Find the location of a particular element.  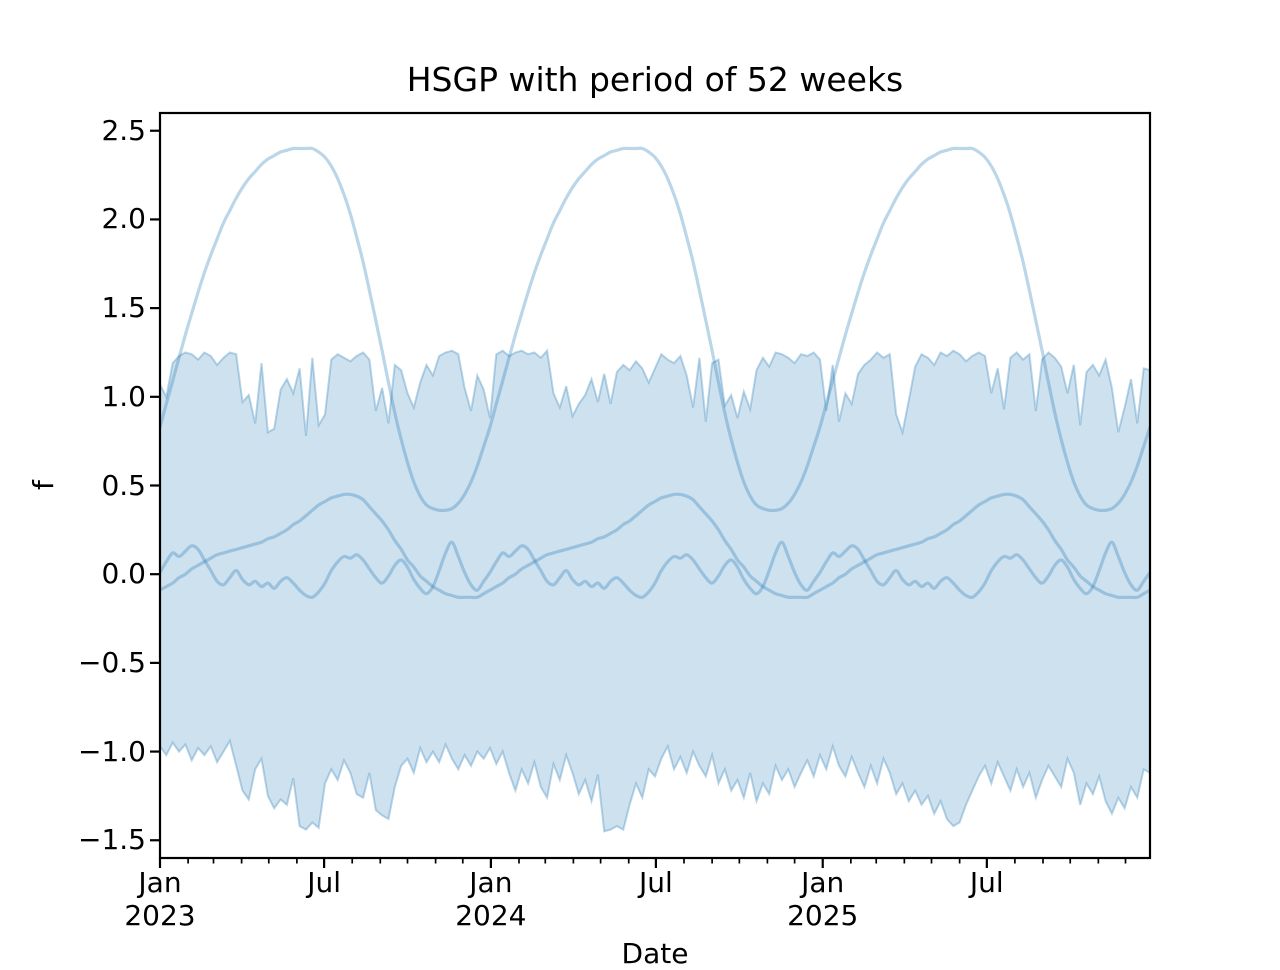

y-tick-label: 0.0 is located at coordinates (123, 574).